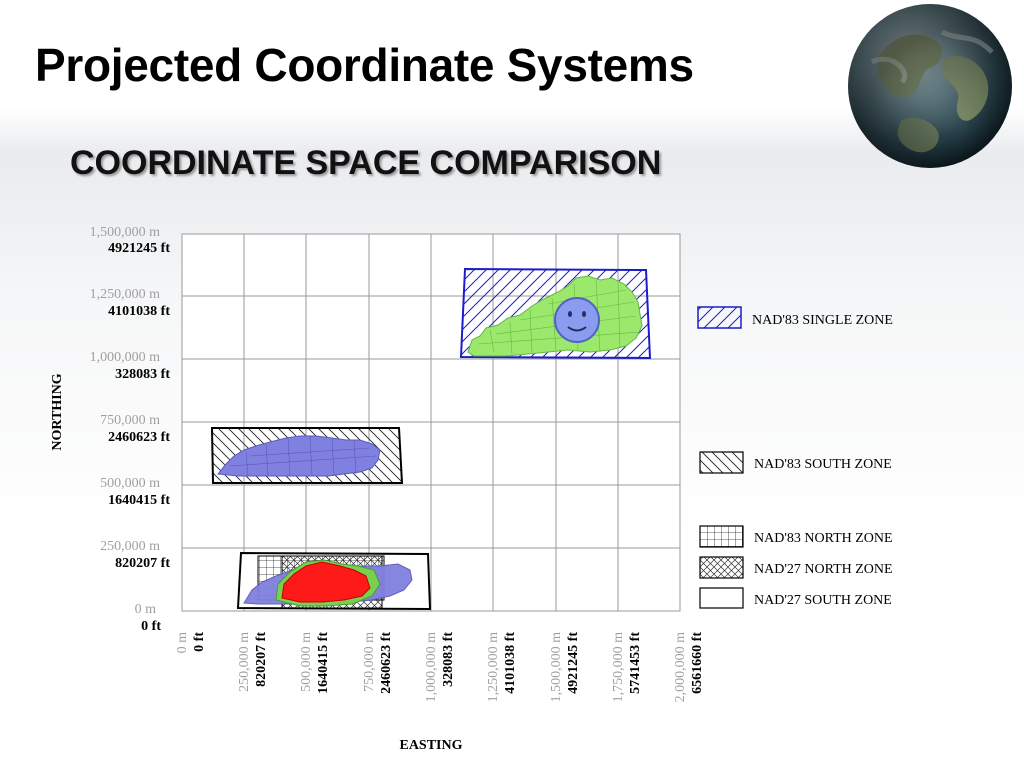 This screenshot has height=768, width=1024. I want to click on legend-item-nad27-south-zone: NAD'27 SOUTH ZONE, so click(795, 598).